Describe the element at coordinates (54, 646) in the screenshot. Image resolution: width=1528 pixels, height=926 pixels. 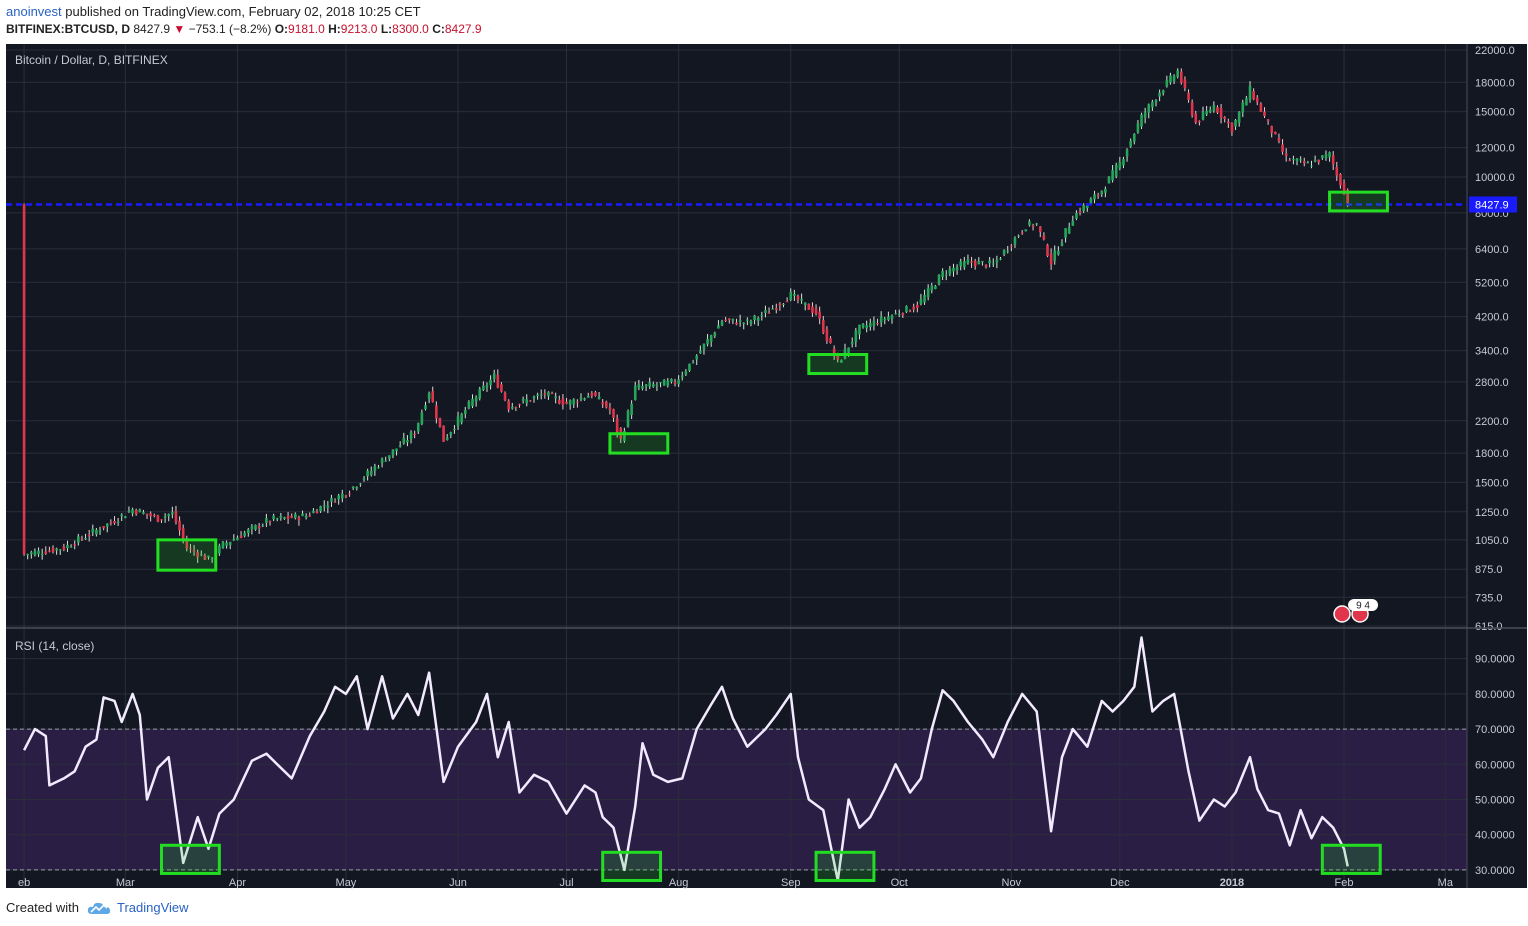
I see `rsi-pane-title: RSI (14, close)` at that location.